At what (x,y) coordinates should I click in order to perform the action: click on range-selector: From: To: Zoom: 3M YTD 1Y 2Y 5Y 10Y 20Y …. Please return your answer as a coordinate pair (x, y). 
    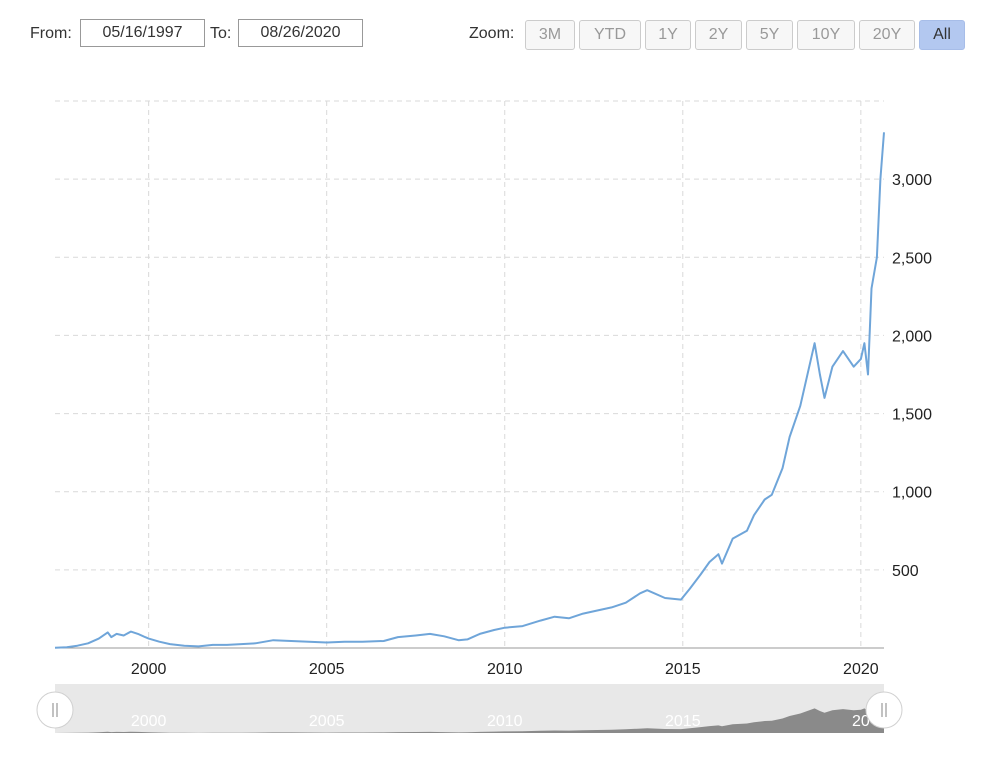
    Looking at the image, I should click on (503, 35).